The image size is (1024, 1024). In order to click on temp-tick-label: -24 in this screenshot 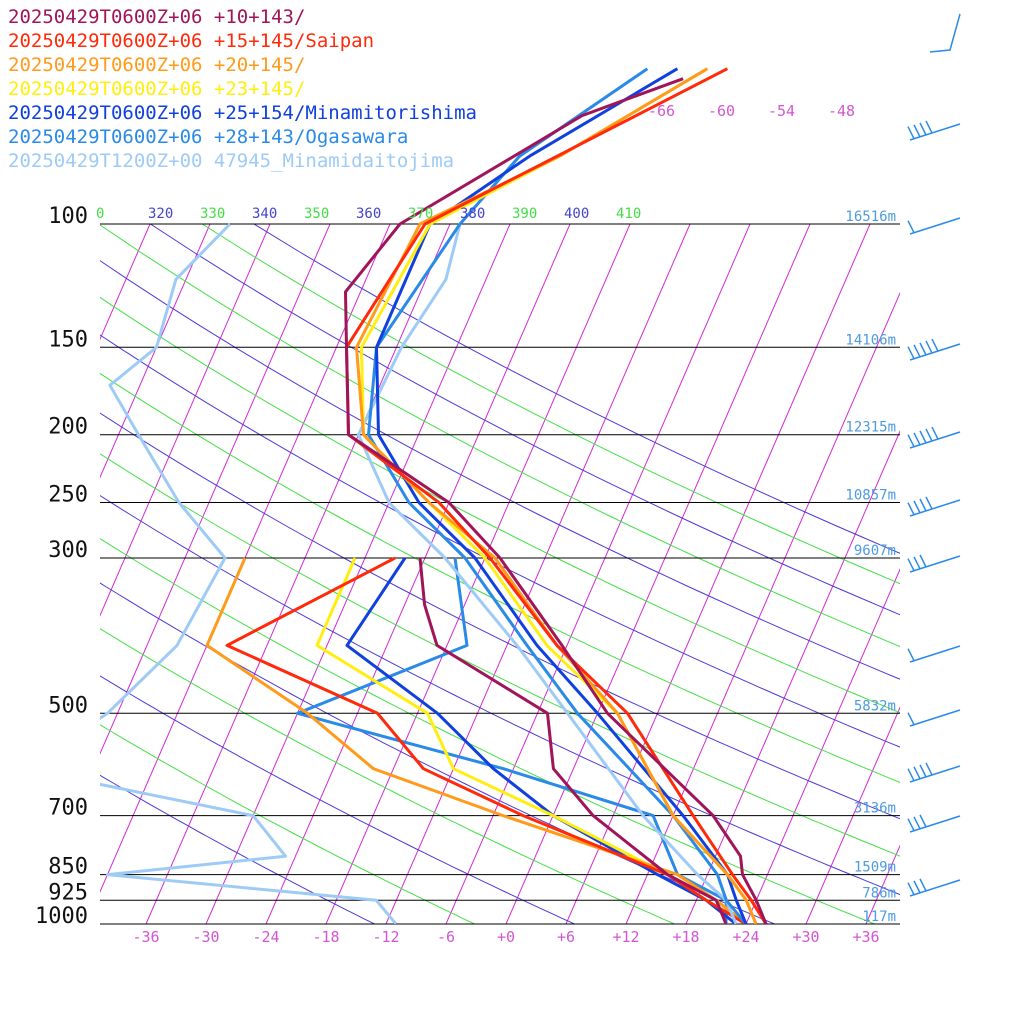, I will do `click(265, 937)`.